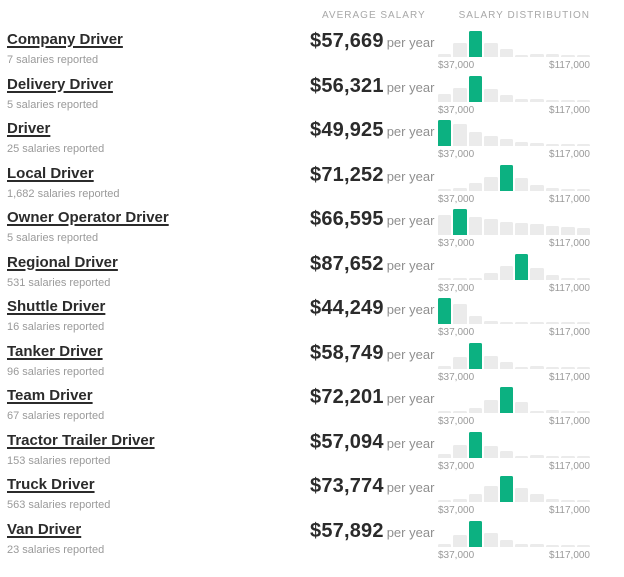 This screenshot has width=624, height=577. What do you see at coordinates (374, 15) in the screenshot?
I see `average-salary-column-header: AVERAGE SALARY` at bounding box center [374, 15].